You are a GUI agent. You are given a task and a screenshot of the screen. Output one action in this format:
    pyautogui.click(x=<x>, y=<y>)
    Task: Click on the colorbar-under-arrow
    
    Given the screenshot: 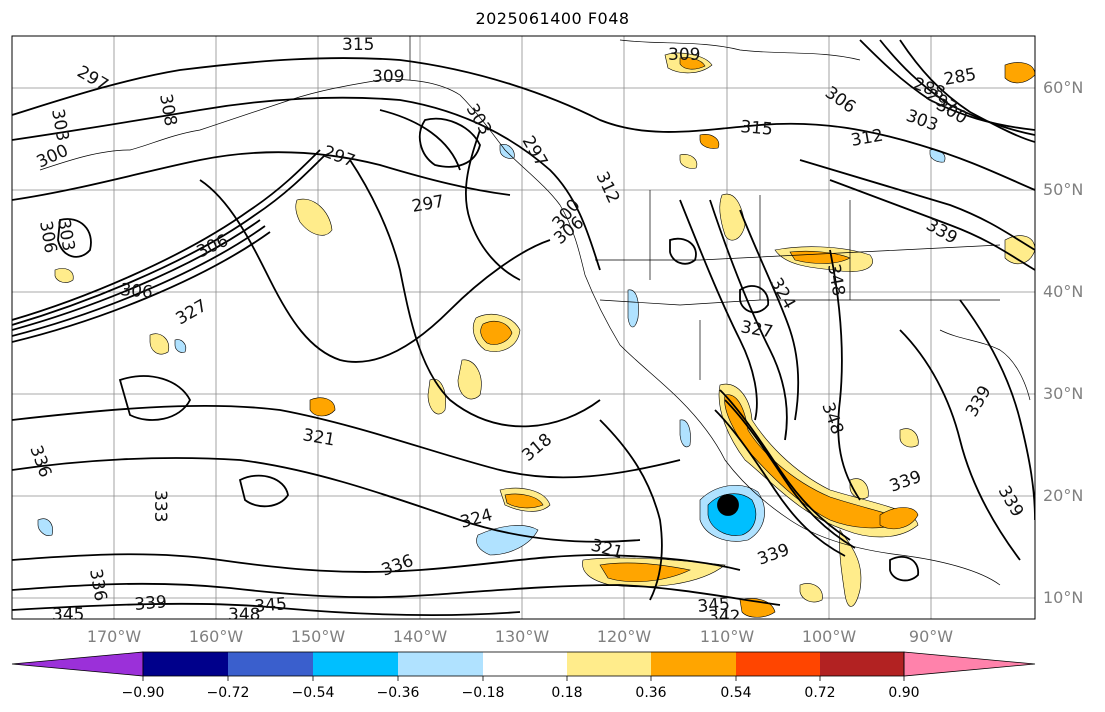 What is the action you would take?
    pyautogui.click(x=77, y=664)
    